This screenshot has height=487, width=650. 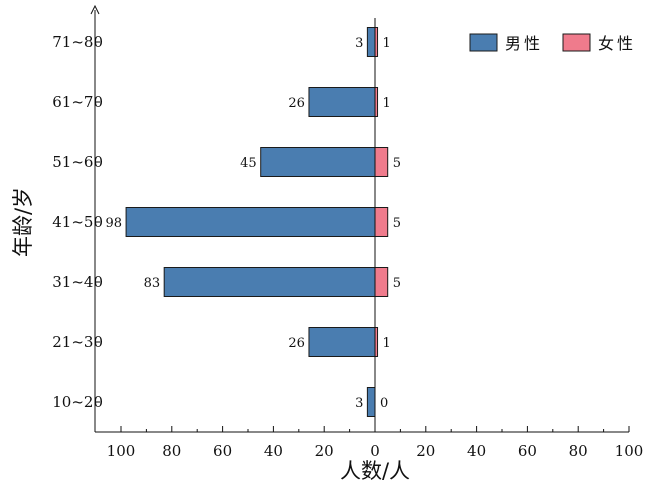 What do you see at coordinates (296, 103) in the screenshot?
I see `data-label-male-61~70: 26` at bounding box center [296, 103].